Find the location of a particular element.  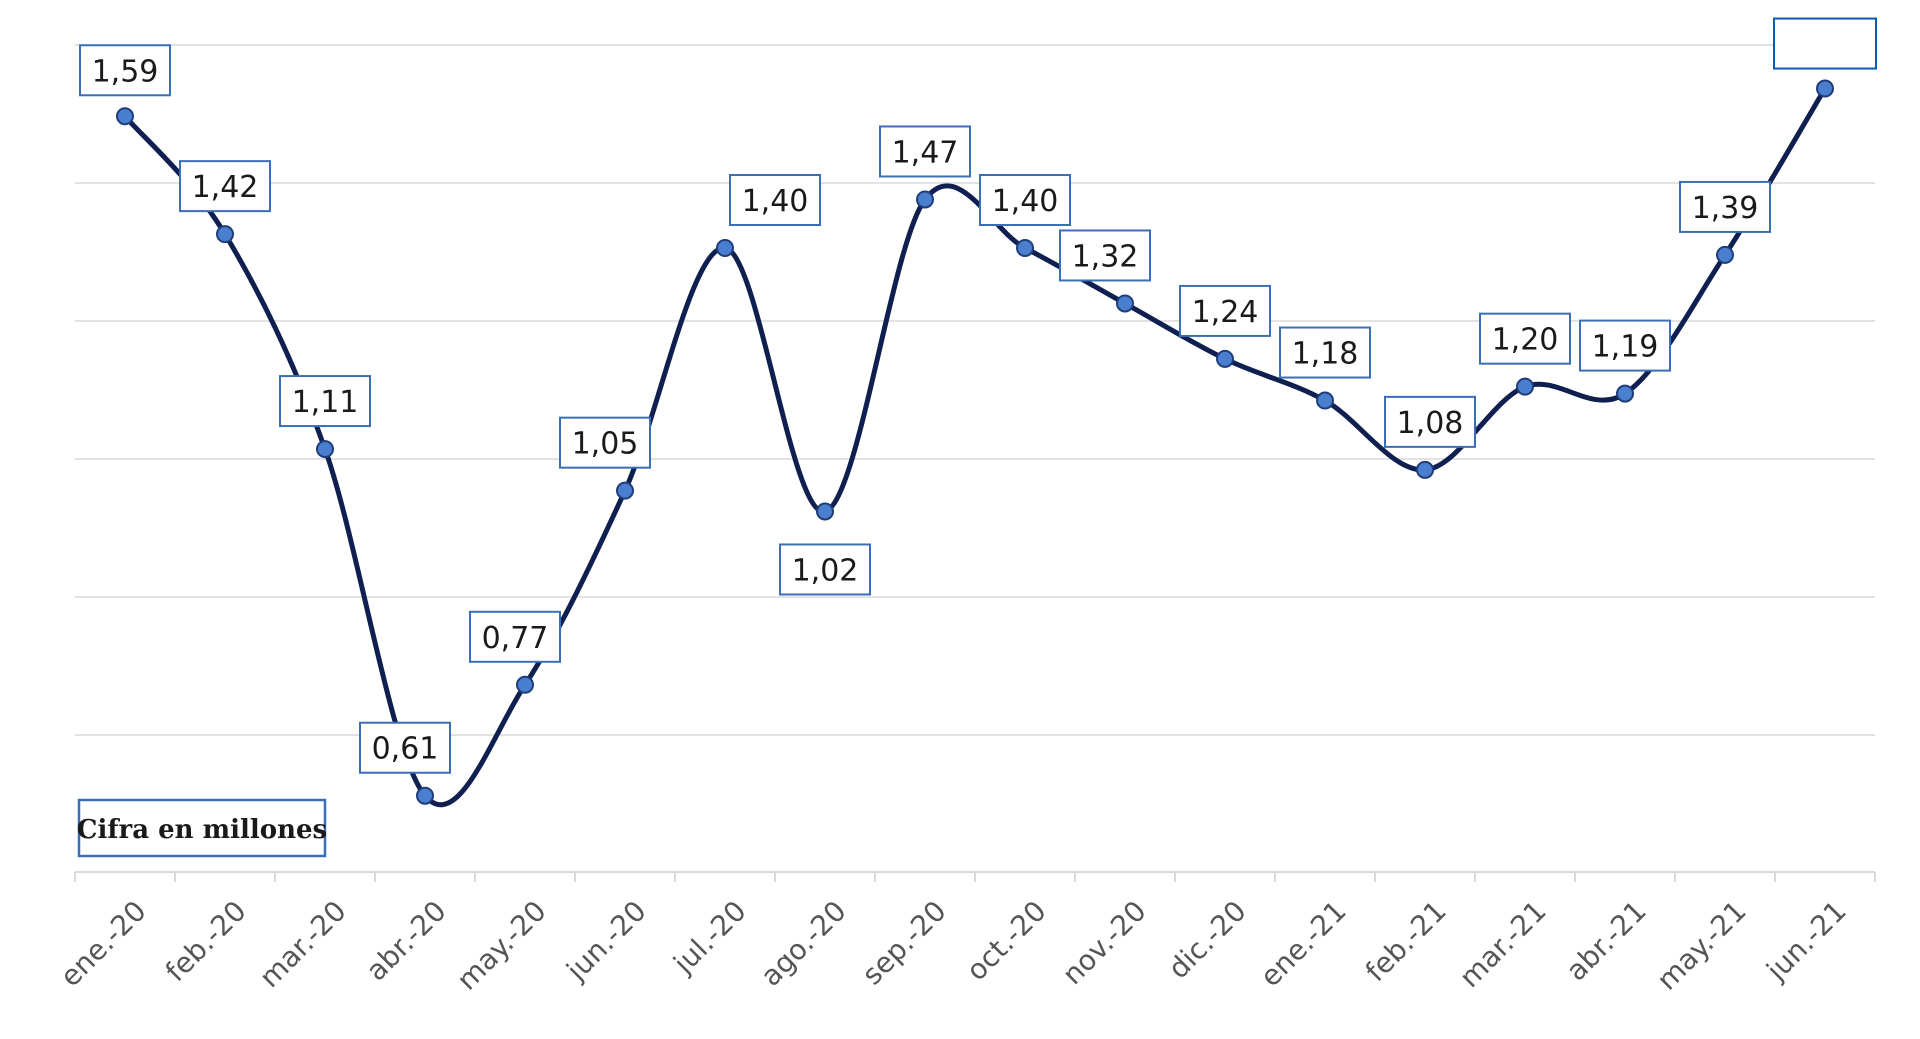

annotation-box: Cifra en millones is located at coordinates (202, 828).